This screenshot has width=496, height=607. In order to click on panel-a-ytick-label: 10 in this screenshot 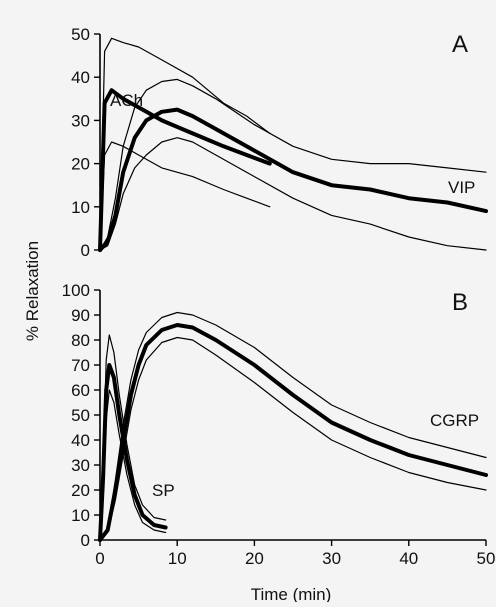, I will do `click(80, 207)`.